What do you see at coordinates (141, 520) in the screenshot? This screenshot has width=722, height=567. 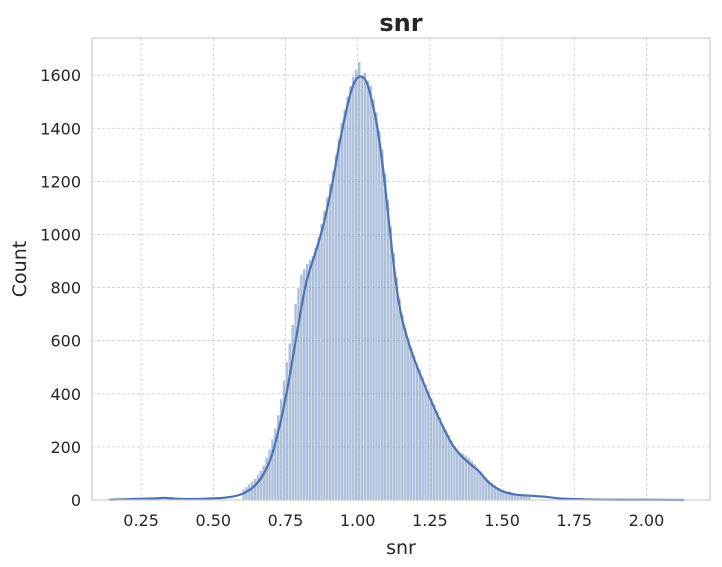 I see `x-tick-label: 0.25` at bounding box center [141, 520].